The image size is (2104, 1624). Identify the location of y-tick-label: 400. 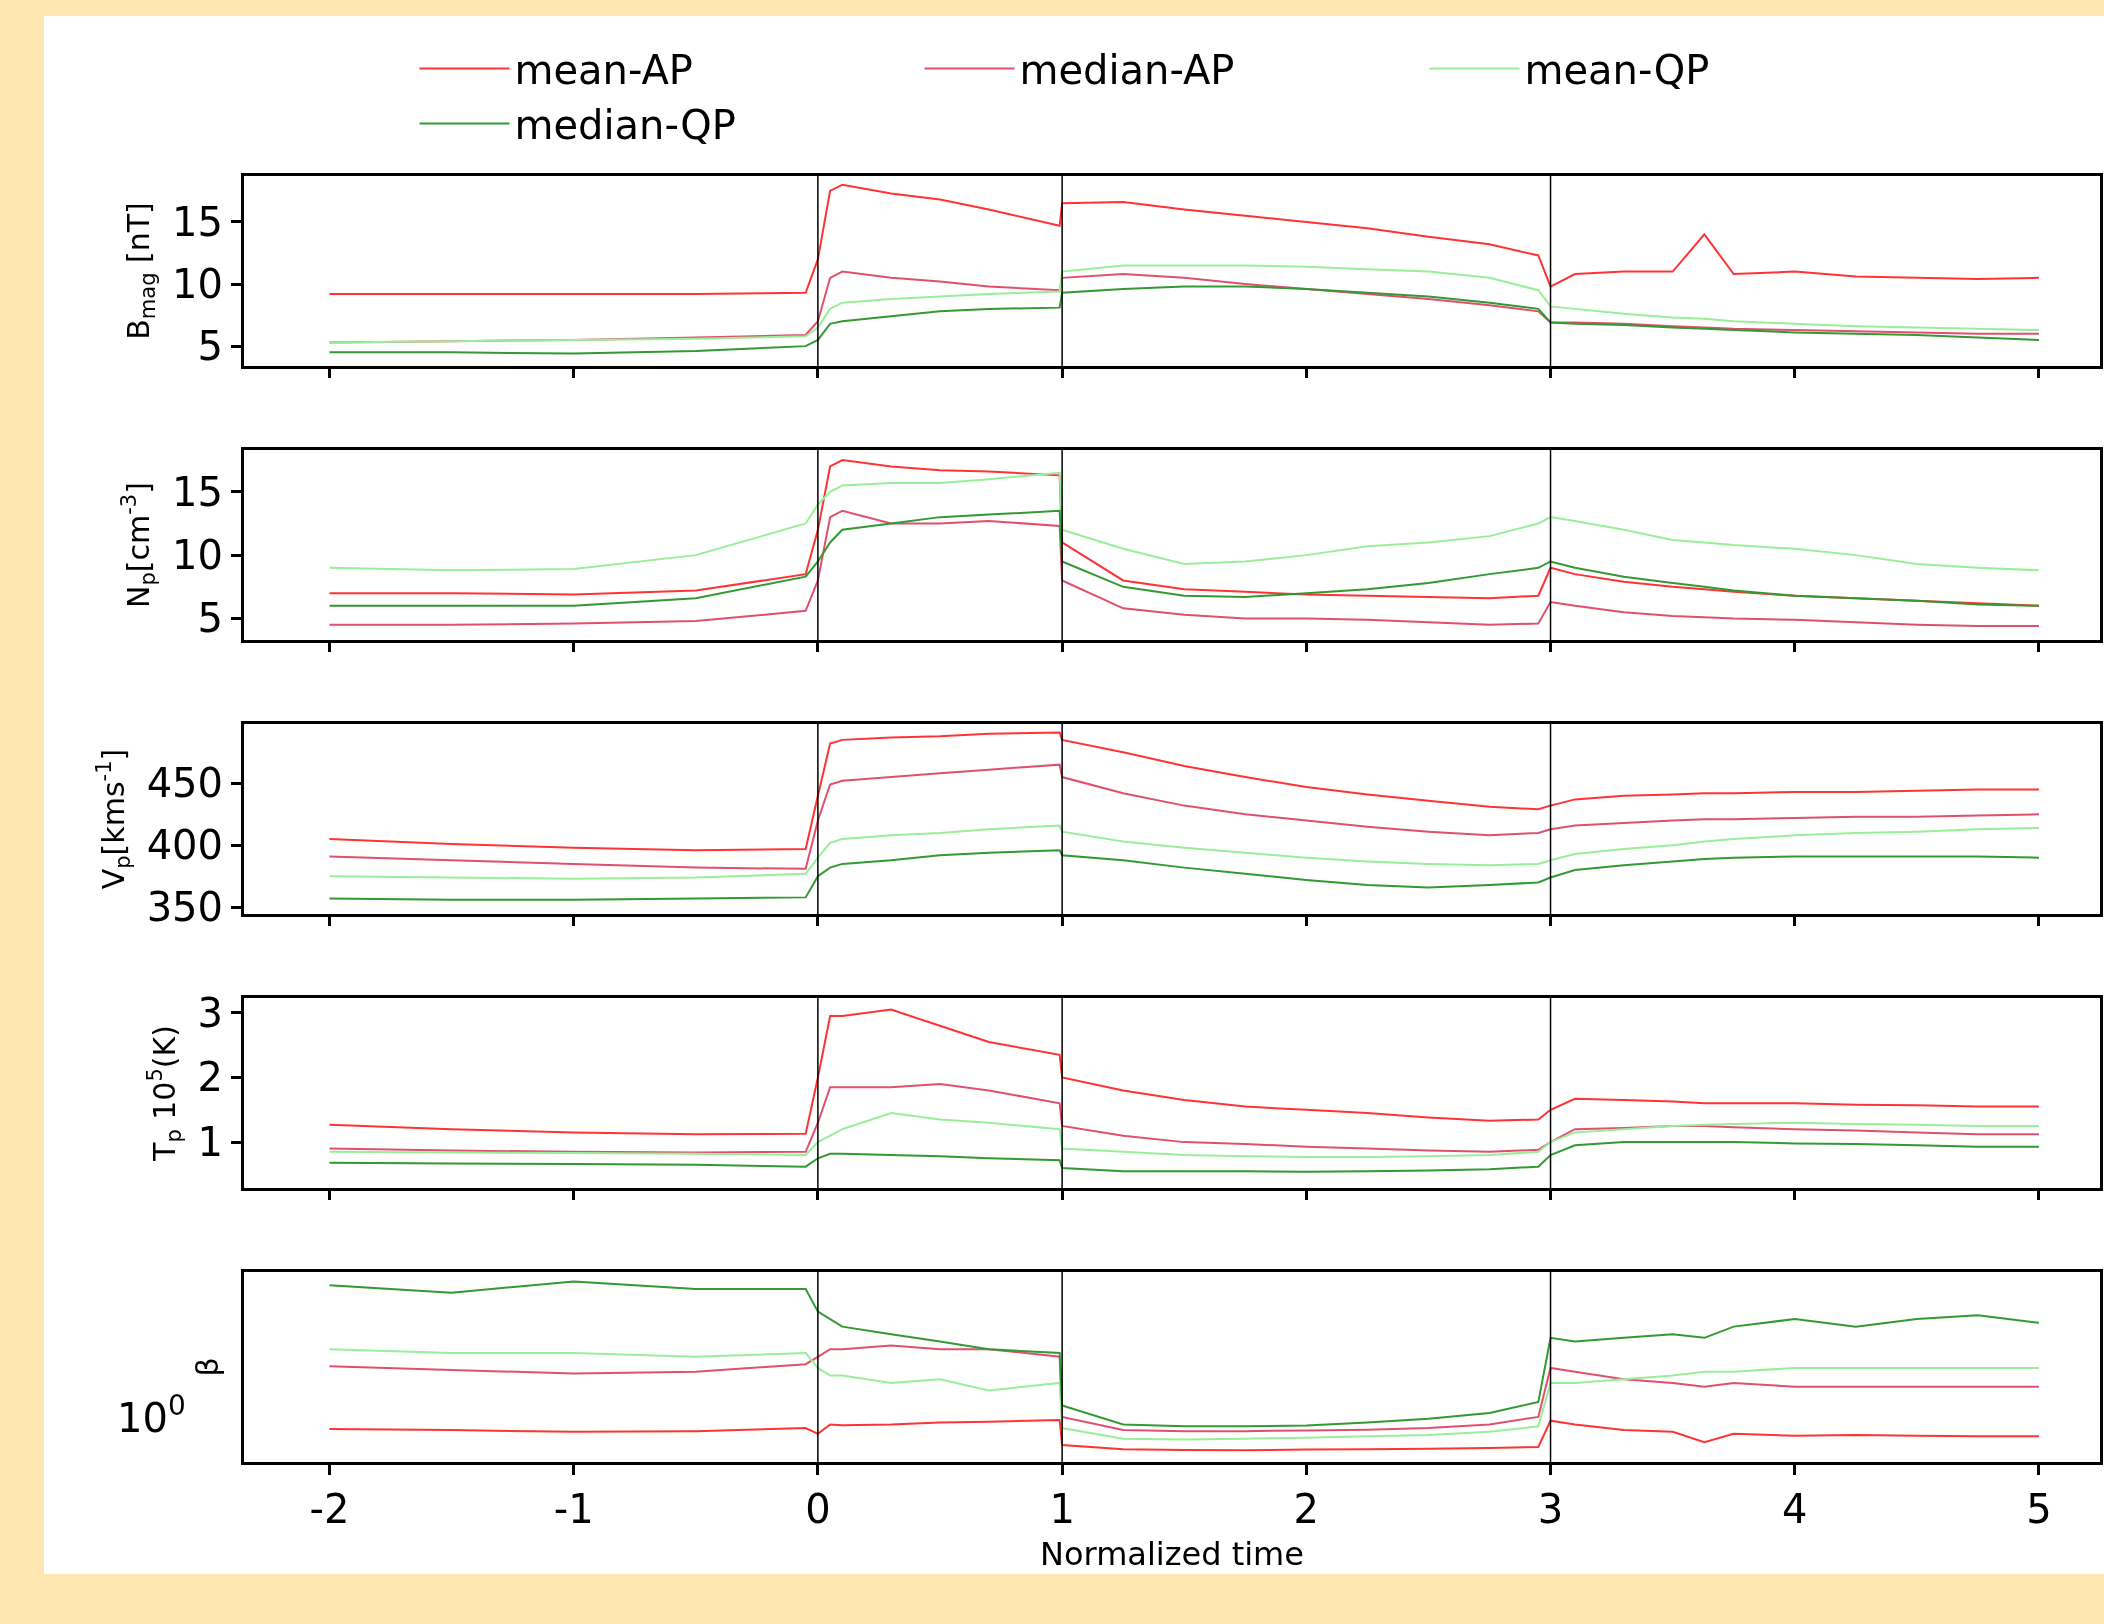
(184, 845).